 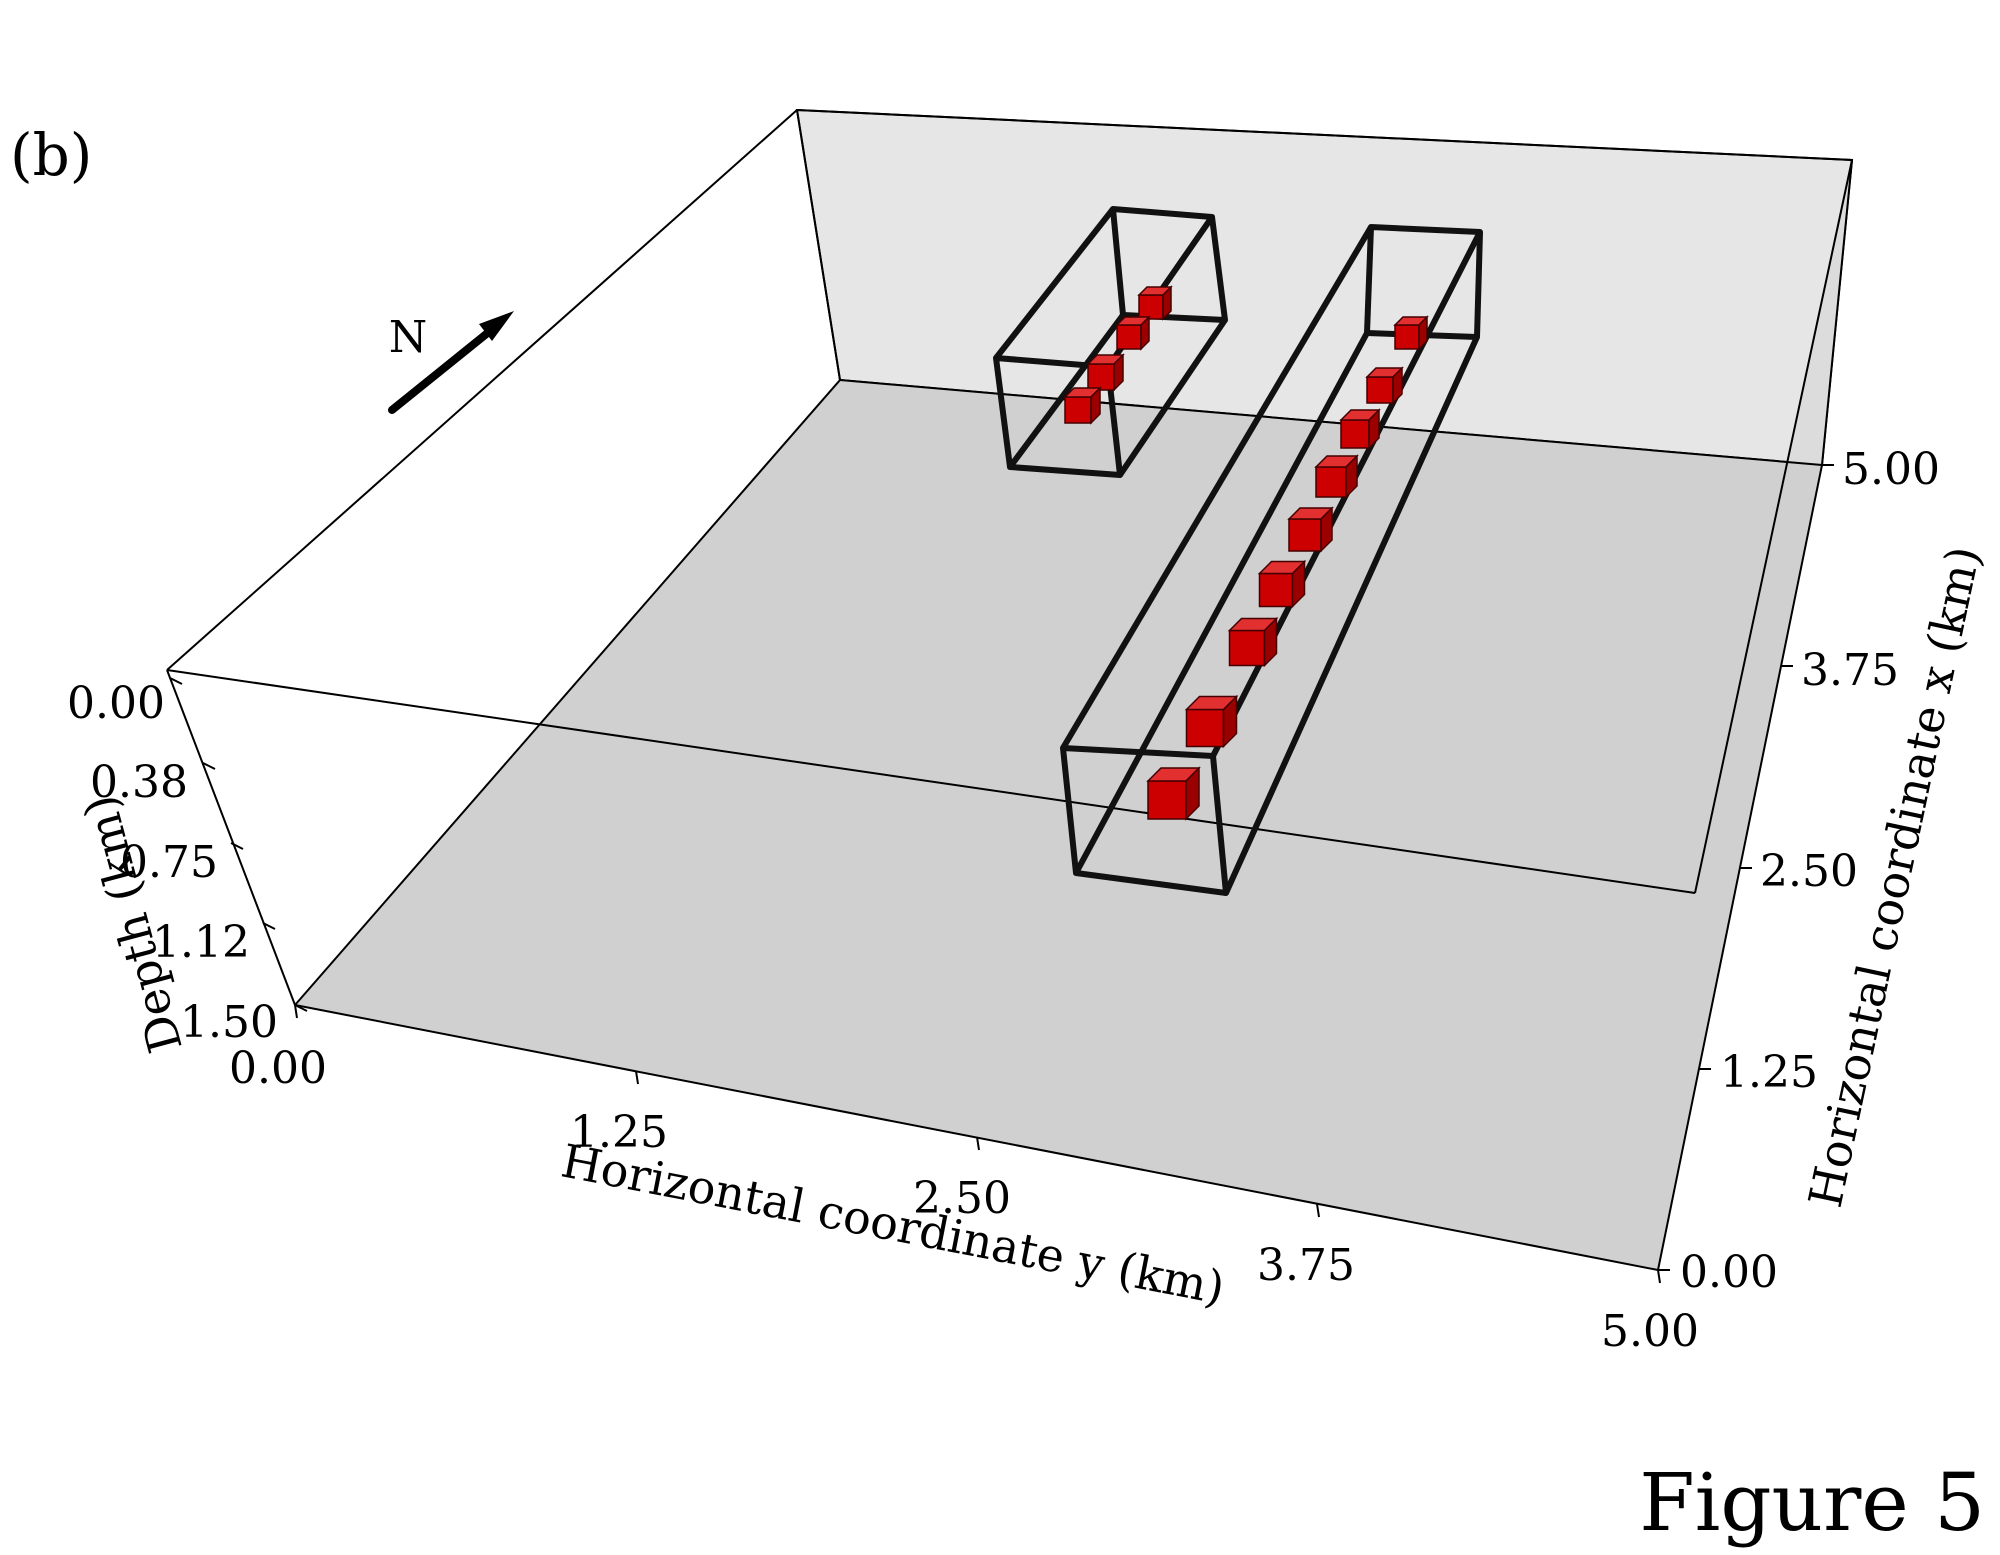 What do you see at coordinates (1246, 553) in the screenshot?
I see `source-cubes` at bounding box center [1246, 553].